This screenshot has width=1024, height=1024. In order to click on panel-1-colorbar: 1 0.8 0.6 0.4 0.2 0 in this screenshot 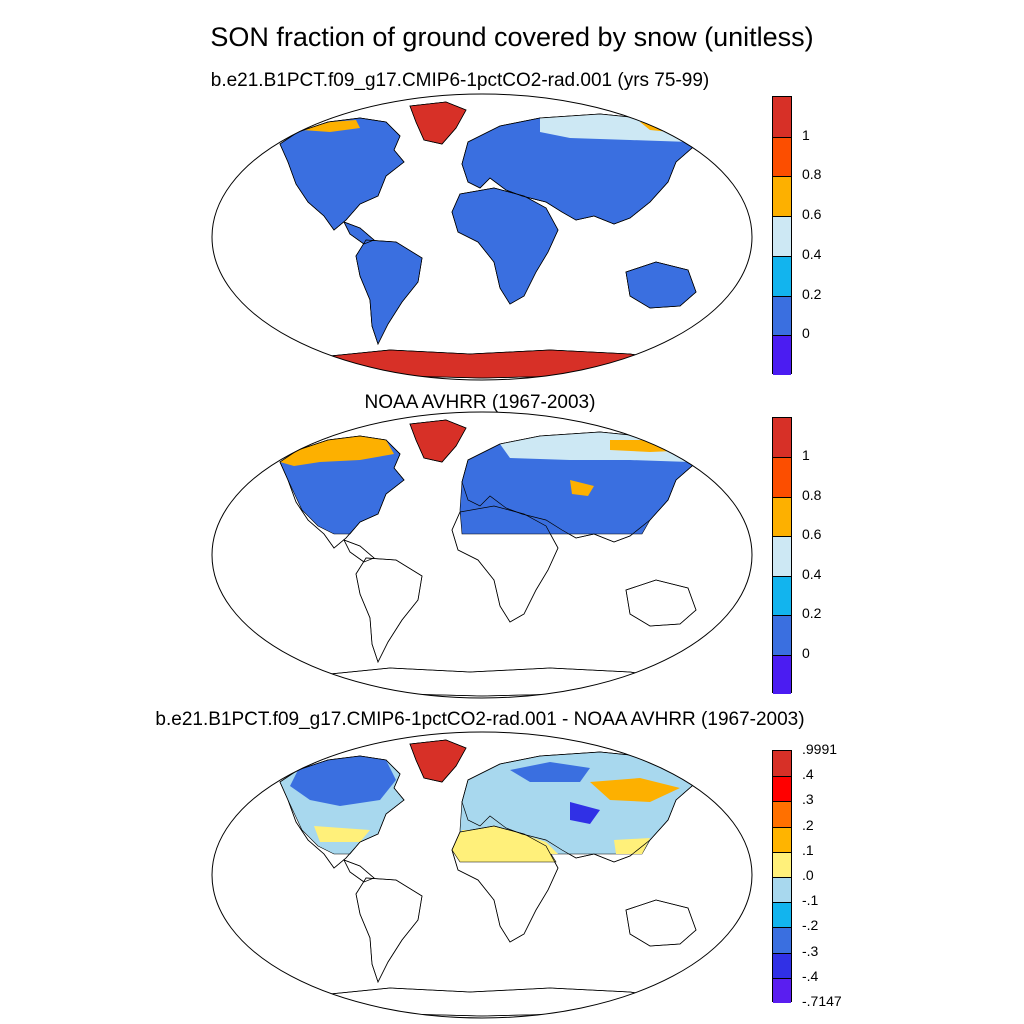, I will do `click(812, 235)`.